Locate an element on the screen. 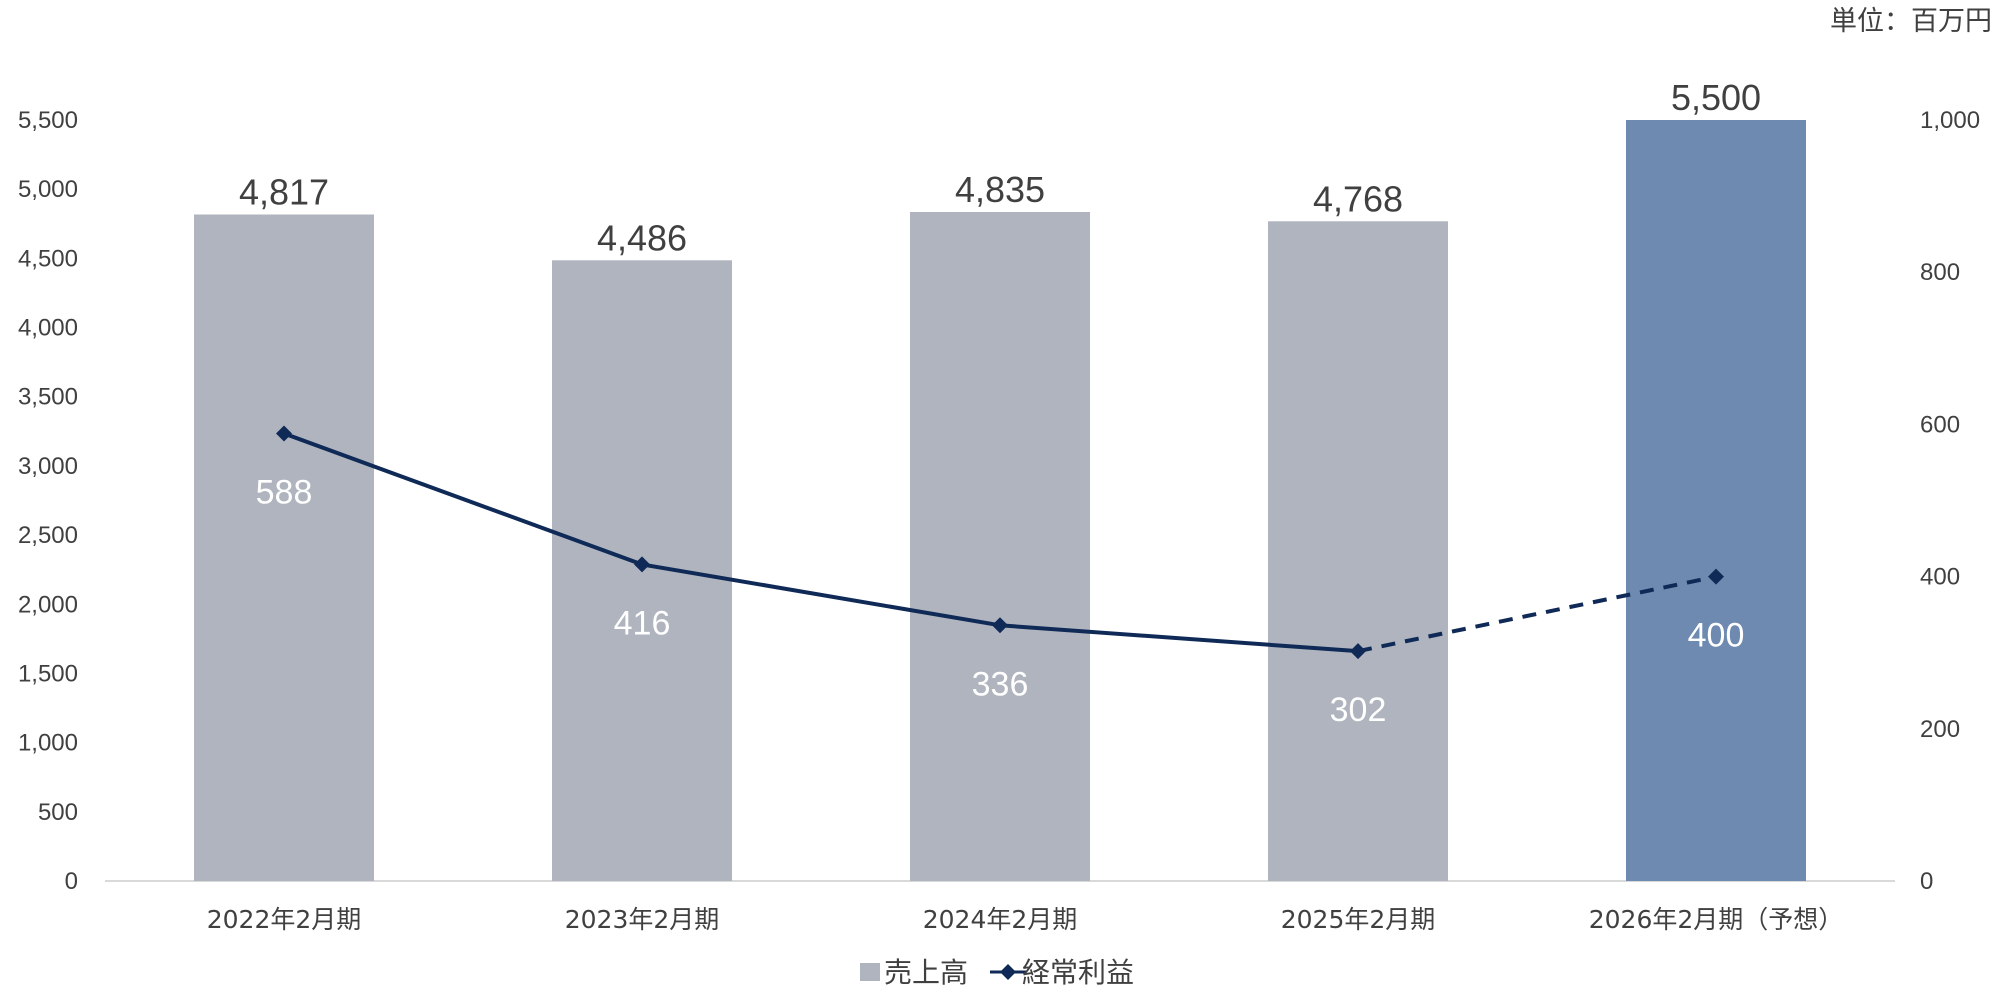  line-solid-segment is located at coordinates (821, 542).